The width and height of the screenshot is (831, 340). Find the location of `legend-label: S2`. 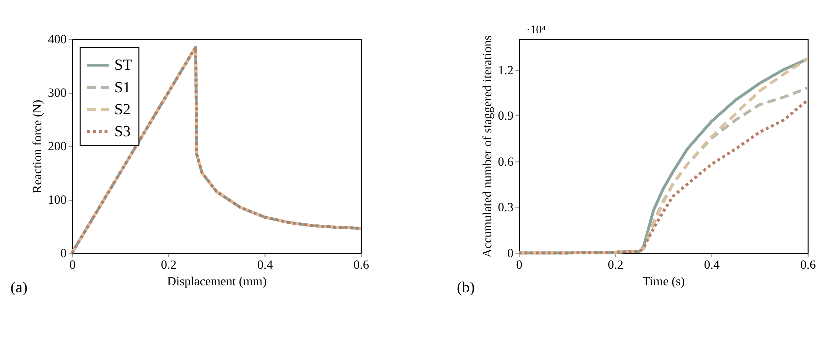

legend-label: S2 is located at coordinates (122, 110).